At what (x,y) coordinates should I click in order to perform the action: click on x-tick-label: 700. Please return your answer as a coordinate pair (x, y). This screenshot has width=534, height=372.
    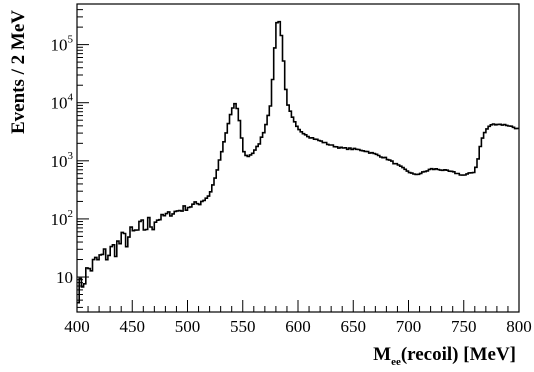
    Looking at the image, I should click on (409, 326).